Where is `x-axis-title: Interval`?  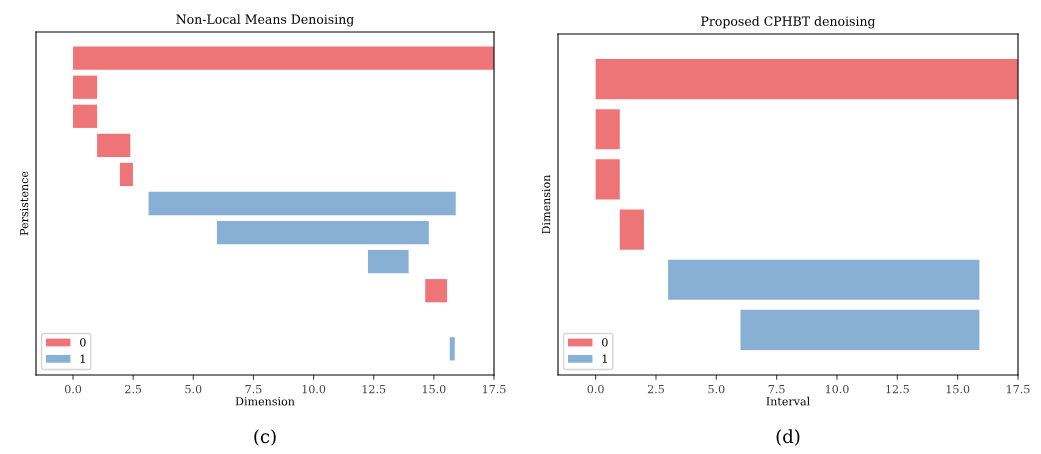 x-axis-title: Interval is located at coordinates (788, 401).